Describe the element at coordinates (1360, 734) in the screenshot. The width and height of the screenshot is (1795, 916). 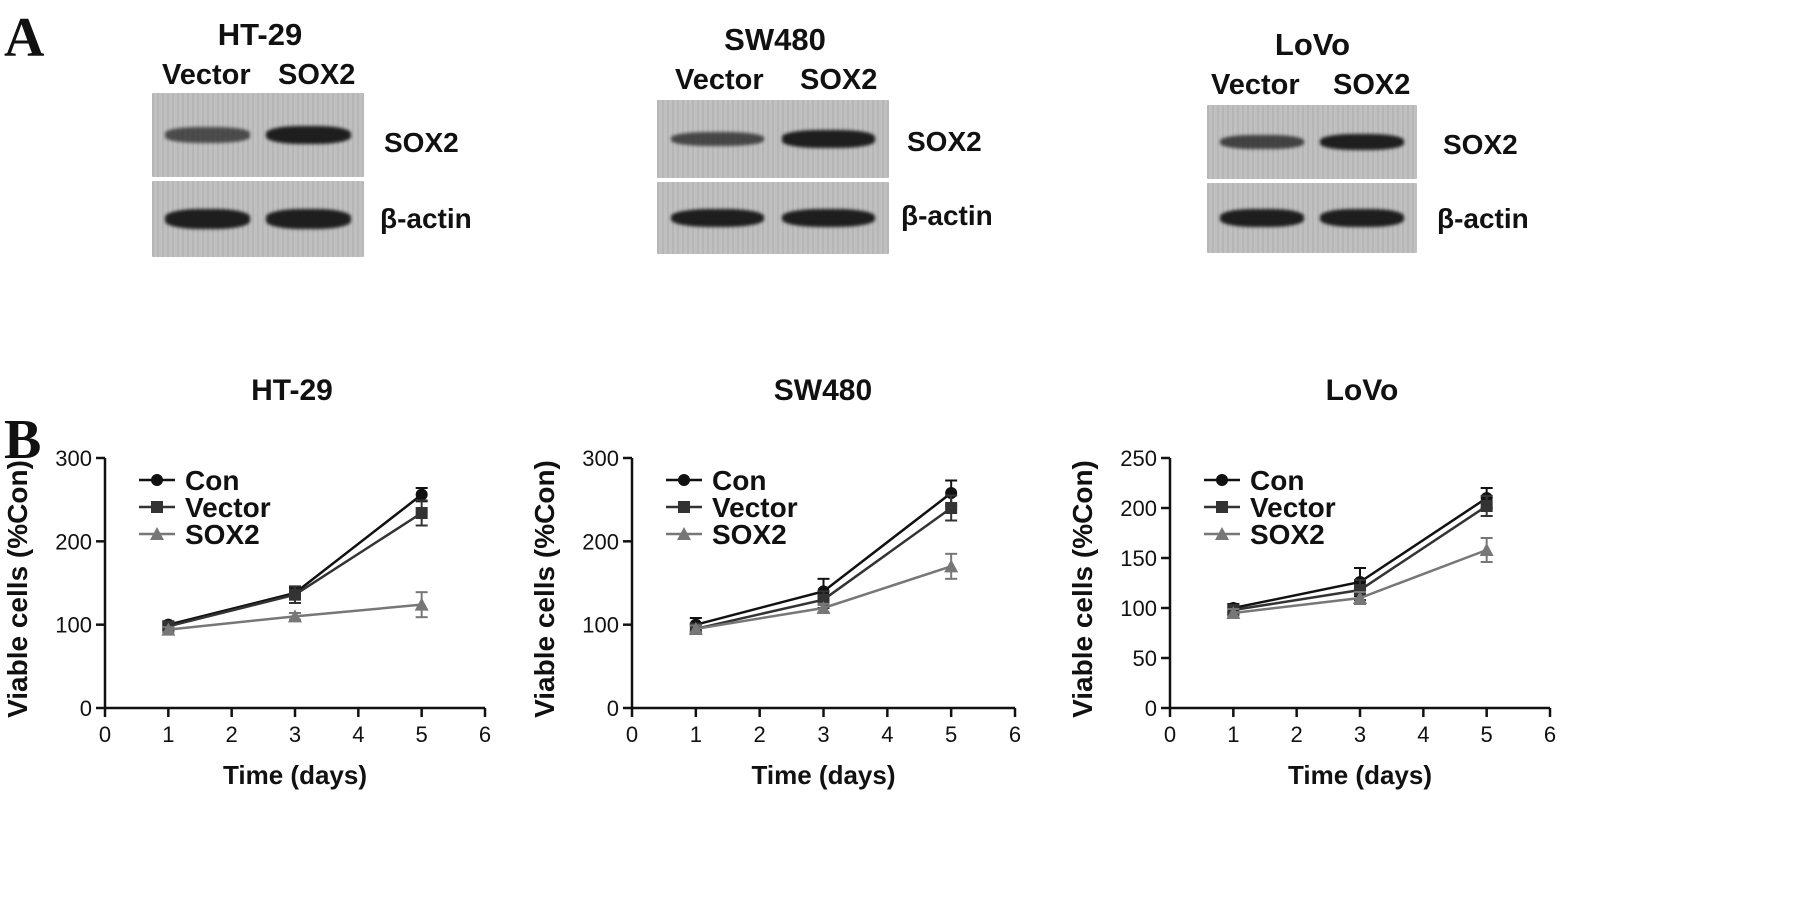
I see `x-tick-label: 3` at that location.